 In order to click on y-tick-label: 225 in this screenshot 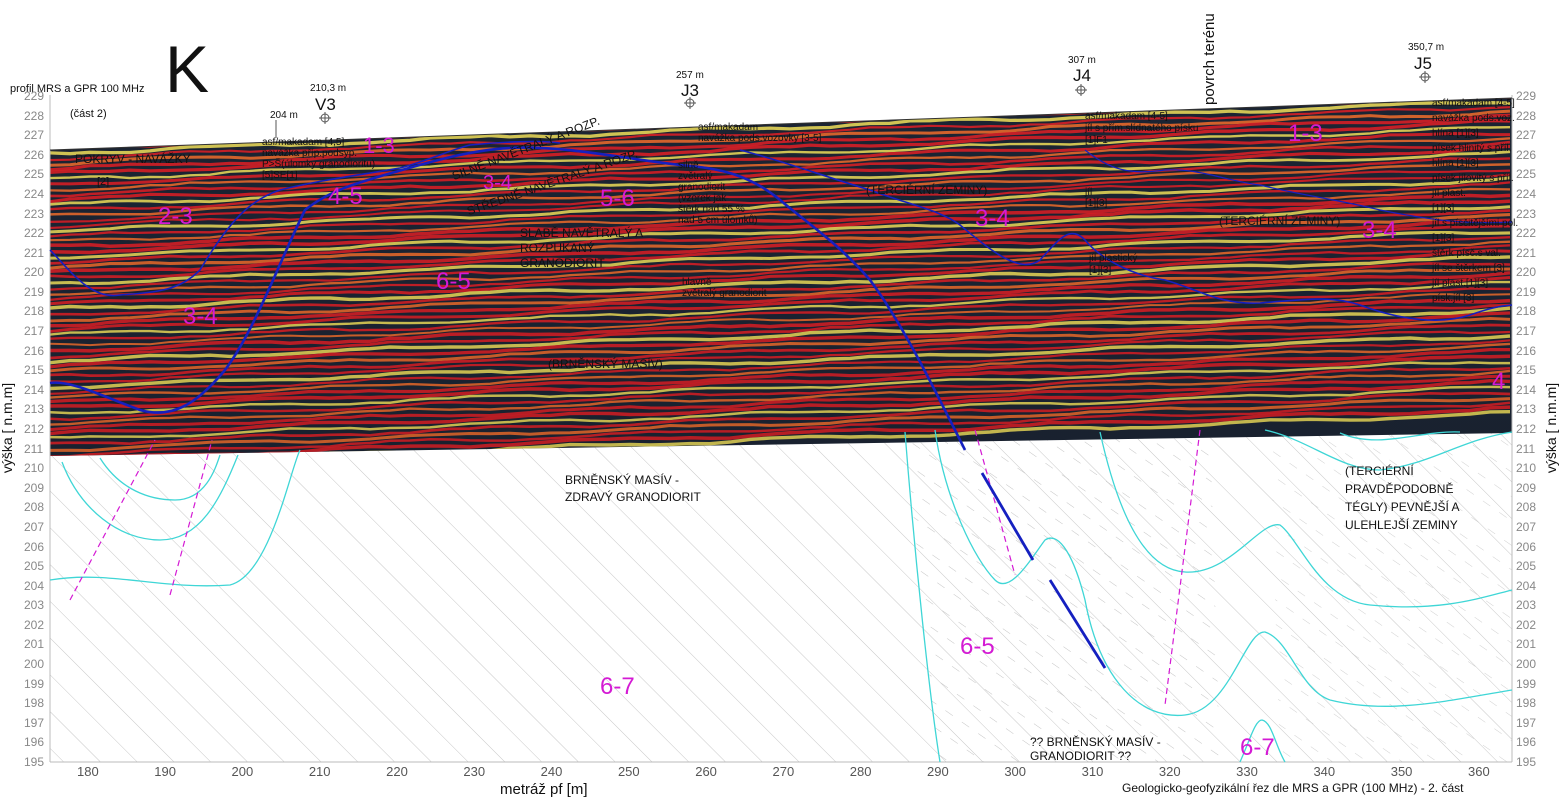, I will do `click(34, 174)`.